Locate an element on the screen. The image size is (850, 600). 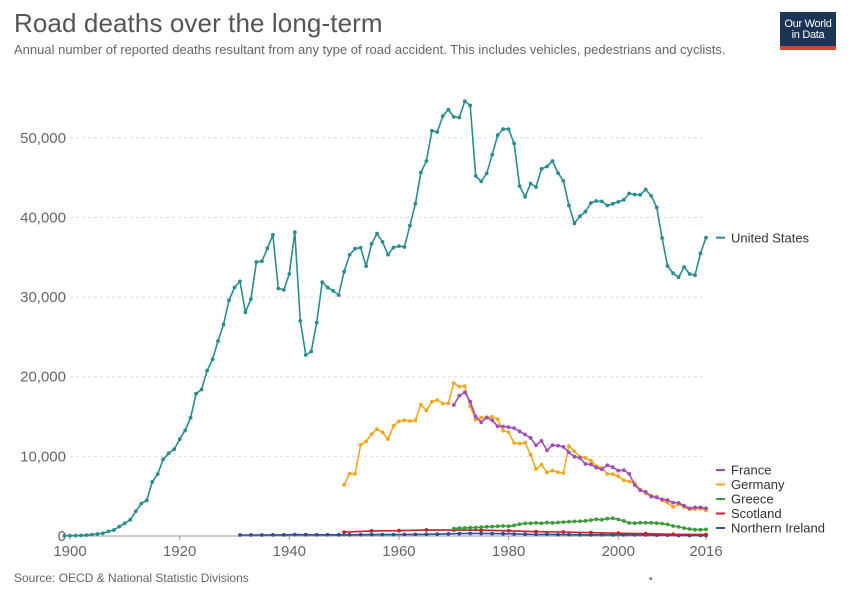
x-tick-label: 2016 is located at coordinates (705, 551).